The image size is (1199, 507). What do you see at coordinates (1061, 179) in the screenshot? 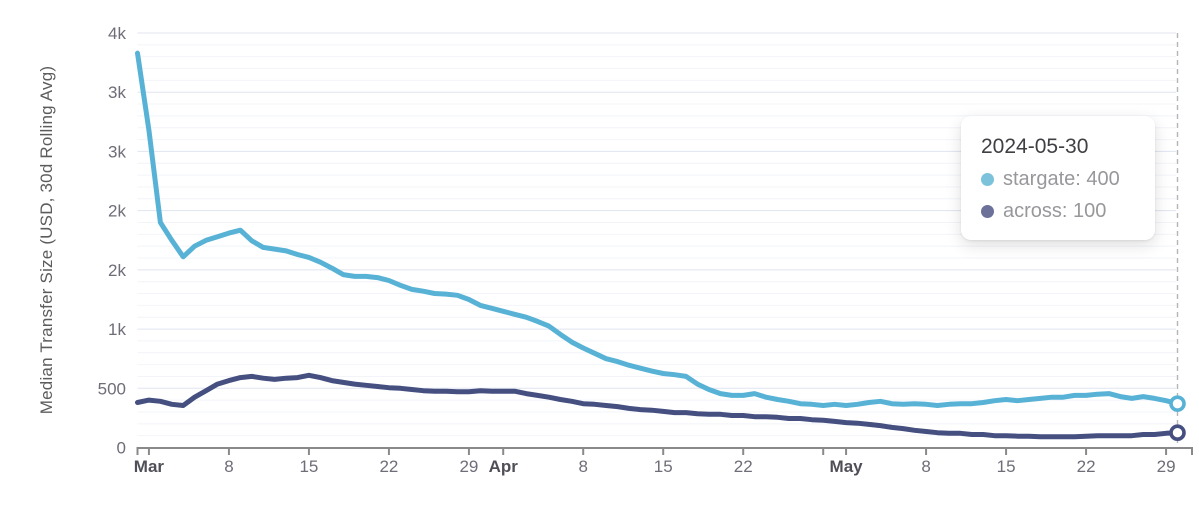
I see `tooltip-stargate-value: stargate: 400` at bounding box center [1061, 179].